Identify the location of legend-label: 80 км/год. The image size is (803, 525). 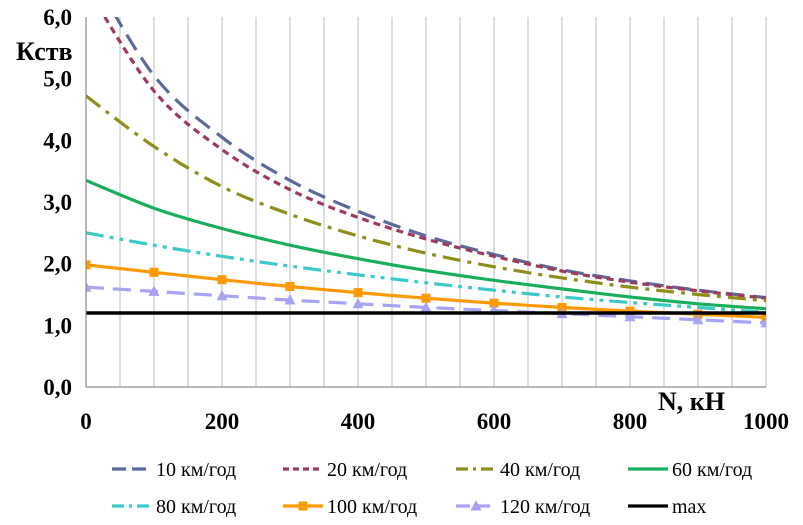
(196, 507).